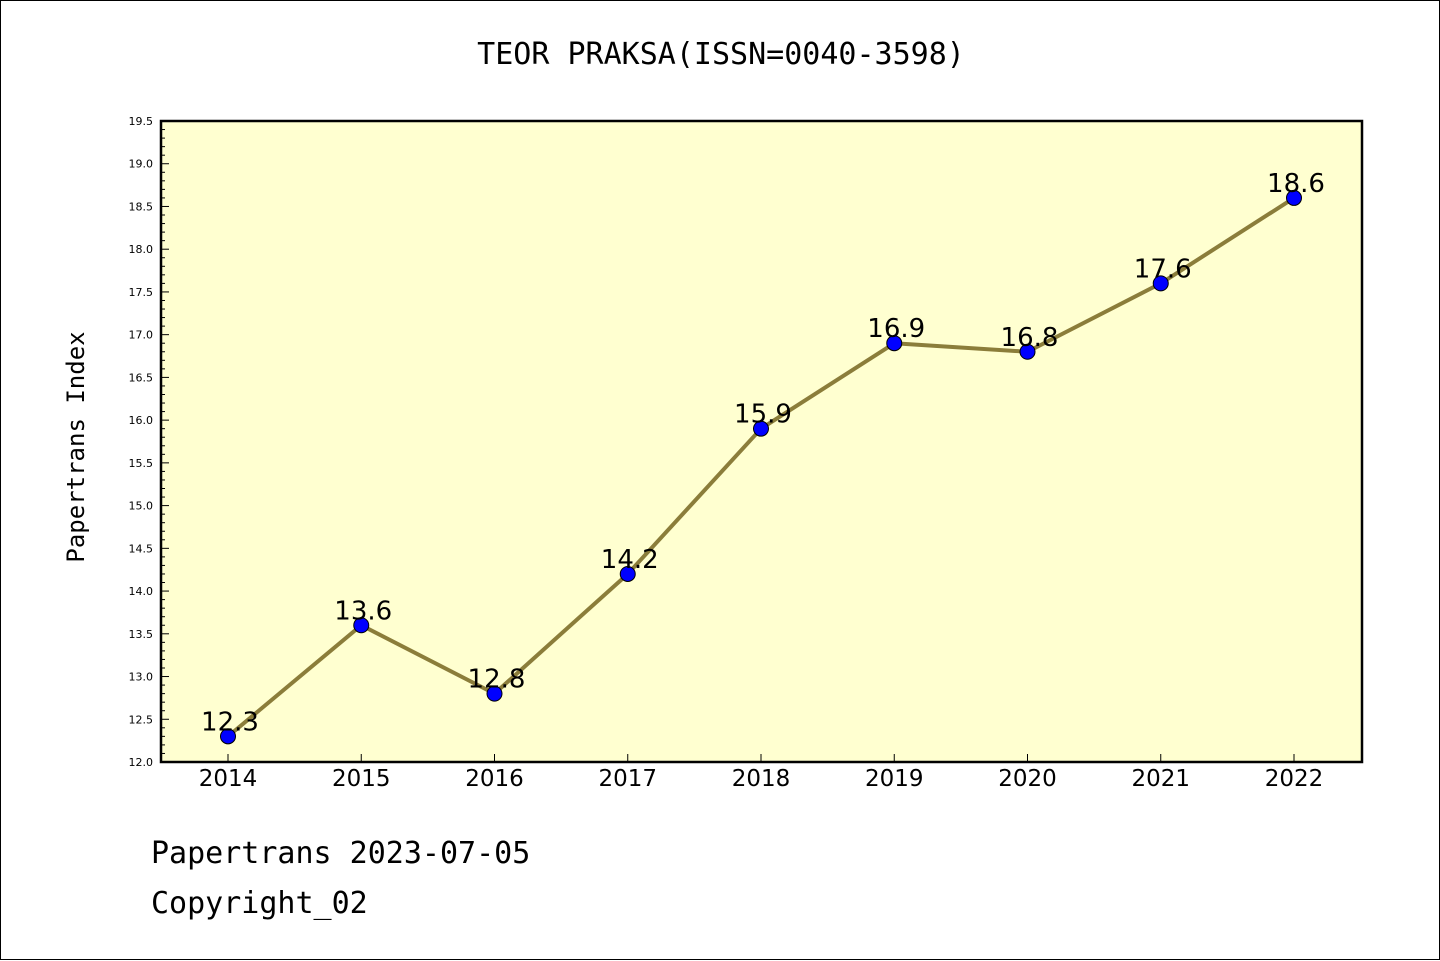 This screenshot has width=1440, height=961. What do you see at coordinates (228, 779) in the screenshot?
I see `x-tick-label: 2014` at bounding box center [228, 779].